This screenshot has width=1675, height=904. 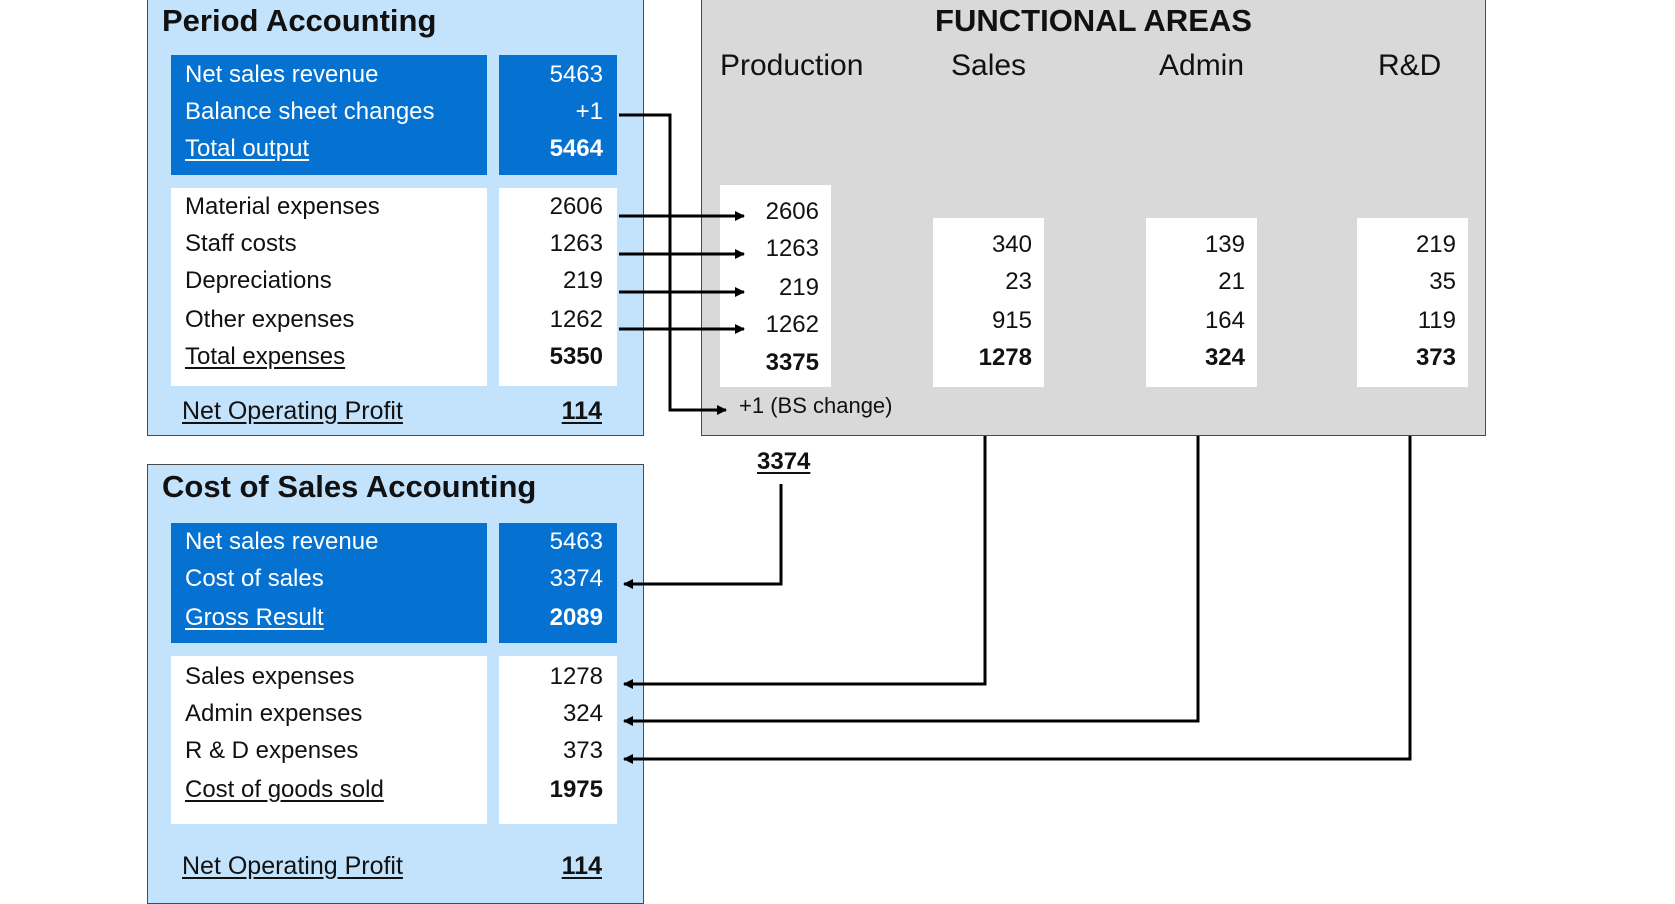 I want to click on cost-of-goods-sold-value: 1975, so click(x=576, y=789).